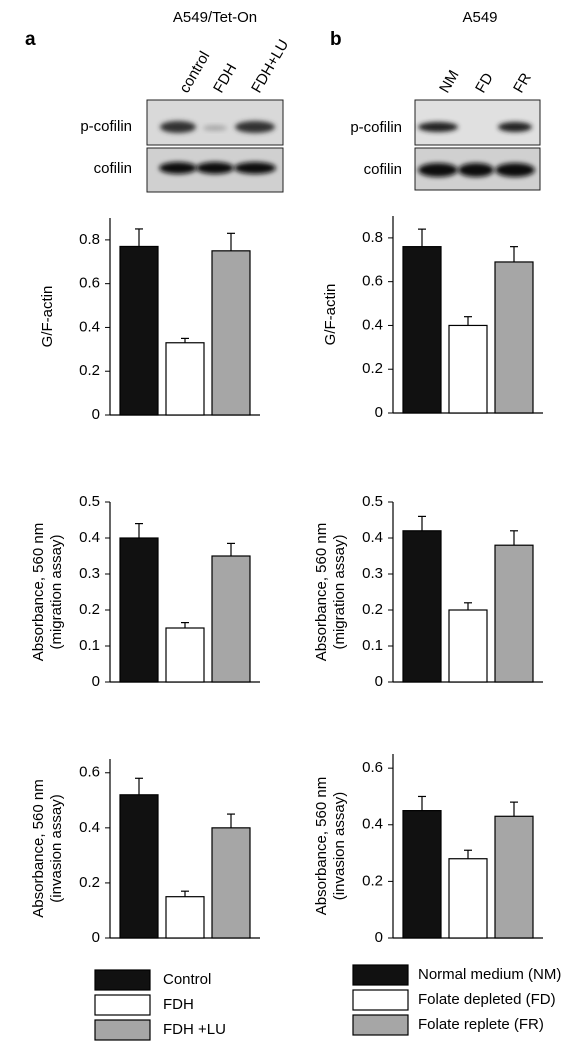 The width and height of the screenshot is (586, 1050). I want to click on legend-label: Folate depleted (FD), so click(487, 999).